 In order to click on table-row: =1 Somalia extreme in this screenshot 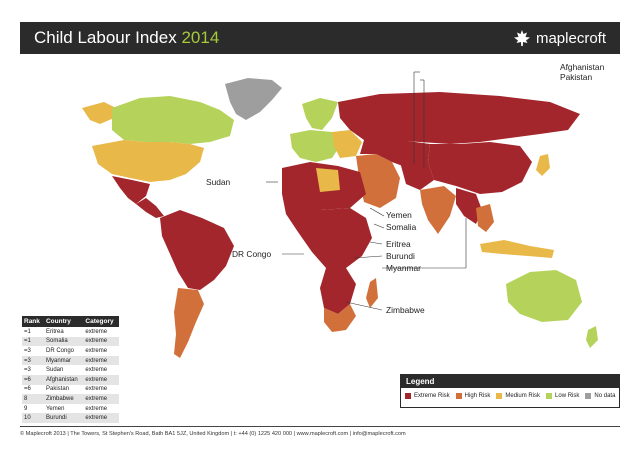, I will do `click(70, 341)`.